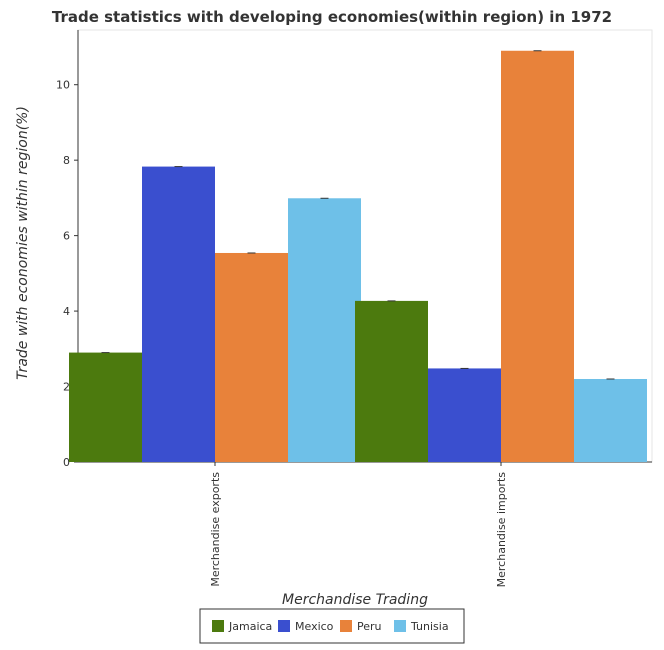 The height and width of the screenshot is (650, 664). Describe the element at coordinates (537, 256) in the screenshot. I see `bar-peru-imports` at that location.